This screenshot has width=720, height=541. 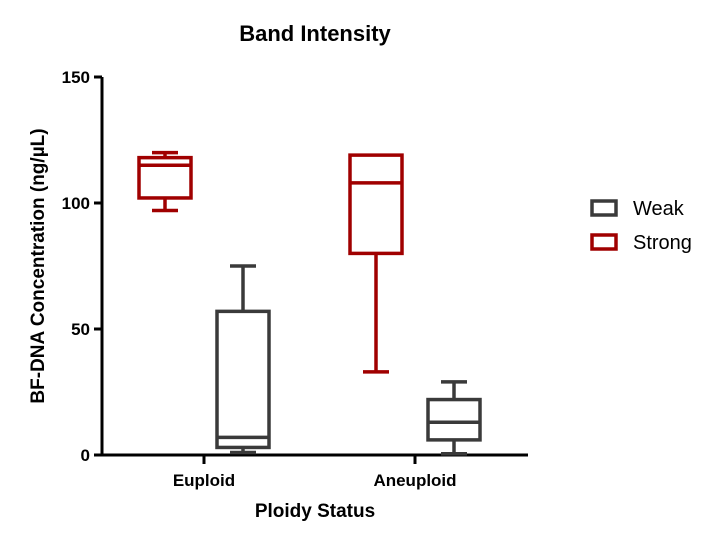 I want to click on x-axis-title: Ploidy Status, so click(x=315, y=511).